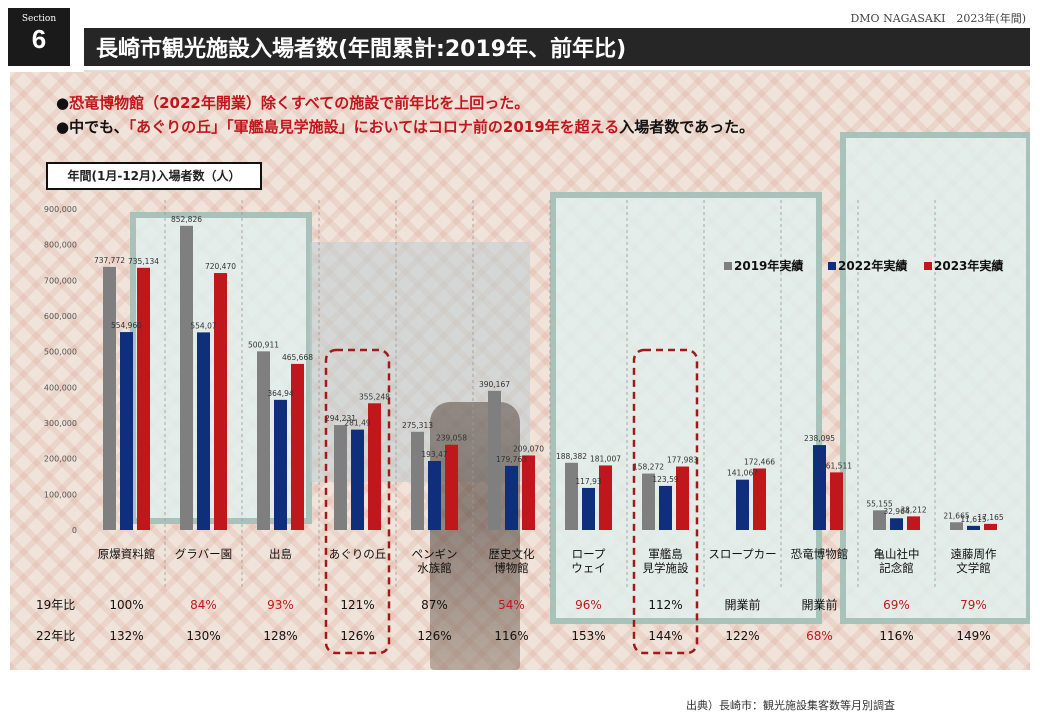 This screenshot has width=1040, height=720. What do you see at coordinates (768, 265) in the screenshot?
I see `legend-label: 2019年実績` at bounding box center [768, 265].